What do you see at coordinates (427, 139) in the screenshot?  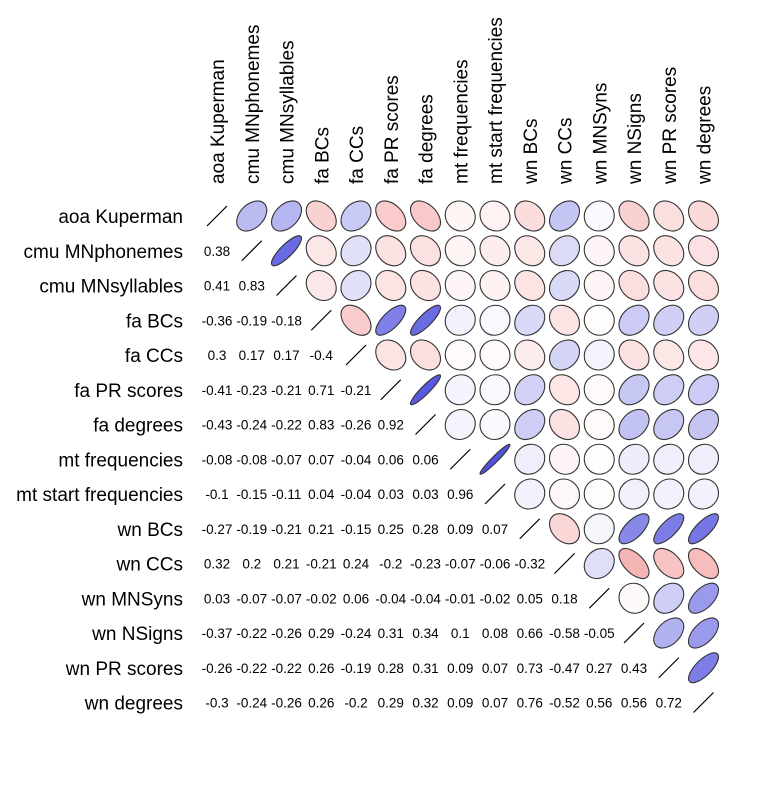 I see `column-label-fa-degrees: fa degrees` at bounding box center [427, 139].